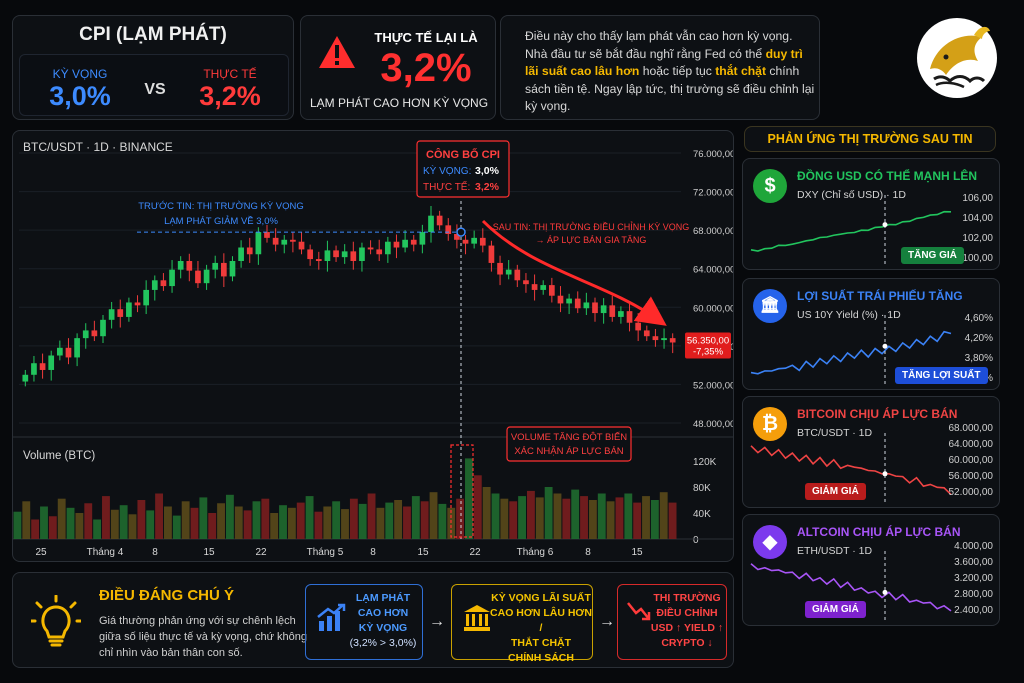 The image size is (1024, 683). Describe the element at coordinates (971, 476) in the screenshot. I see `reaction-card-tick: 56.000,00` at that location.